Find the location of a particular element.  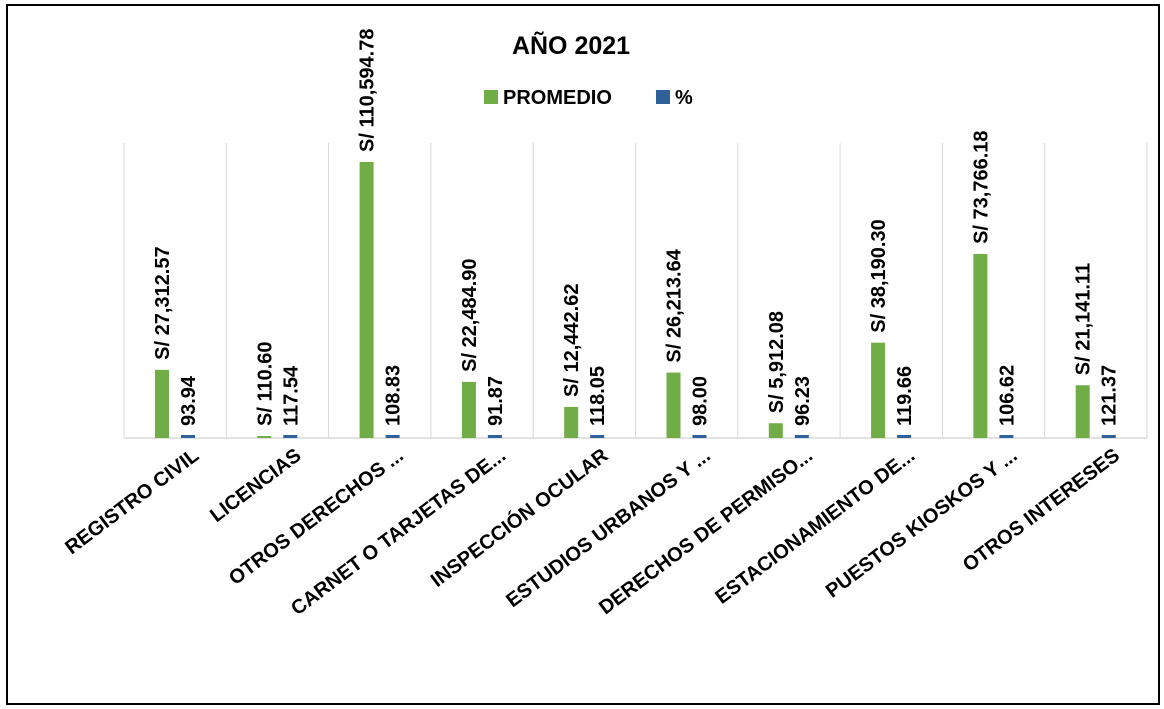

data-label-percent: 106.62 is located at coordinates (1007, 395).